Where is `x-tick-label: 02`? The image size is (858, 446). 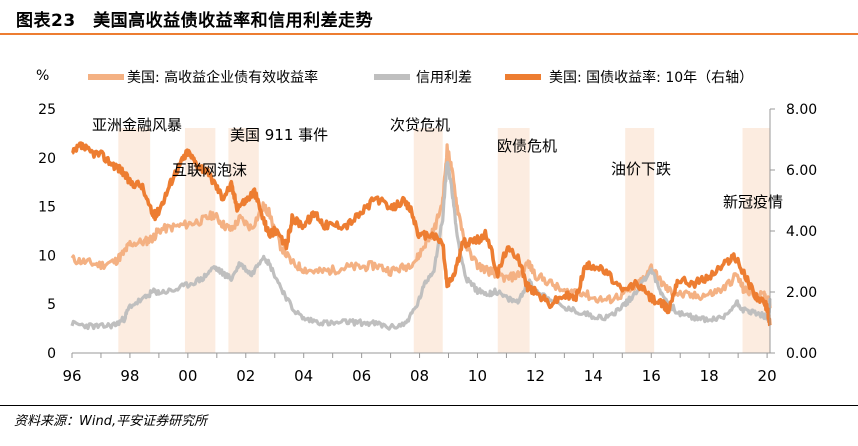
x-tick-label: 02 is located at coordinates (245, 376).